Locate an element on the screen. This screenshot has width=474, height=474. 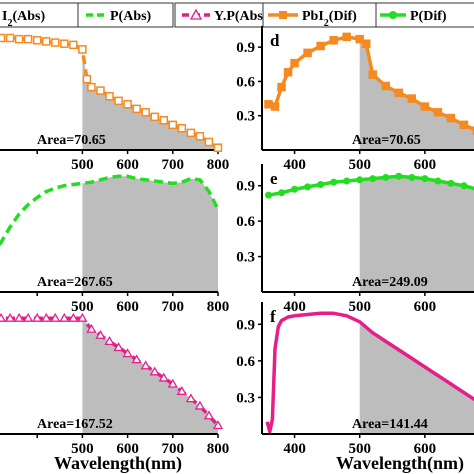
legend-label: P(Dif) is located at coordinates (428, 16).